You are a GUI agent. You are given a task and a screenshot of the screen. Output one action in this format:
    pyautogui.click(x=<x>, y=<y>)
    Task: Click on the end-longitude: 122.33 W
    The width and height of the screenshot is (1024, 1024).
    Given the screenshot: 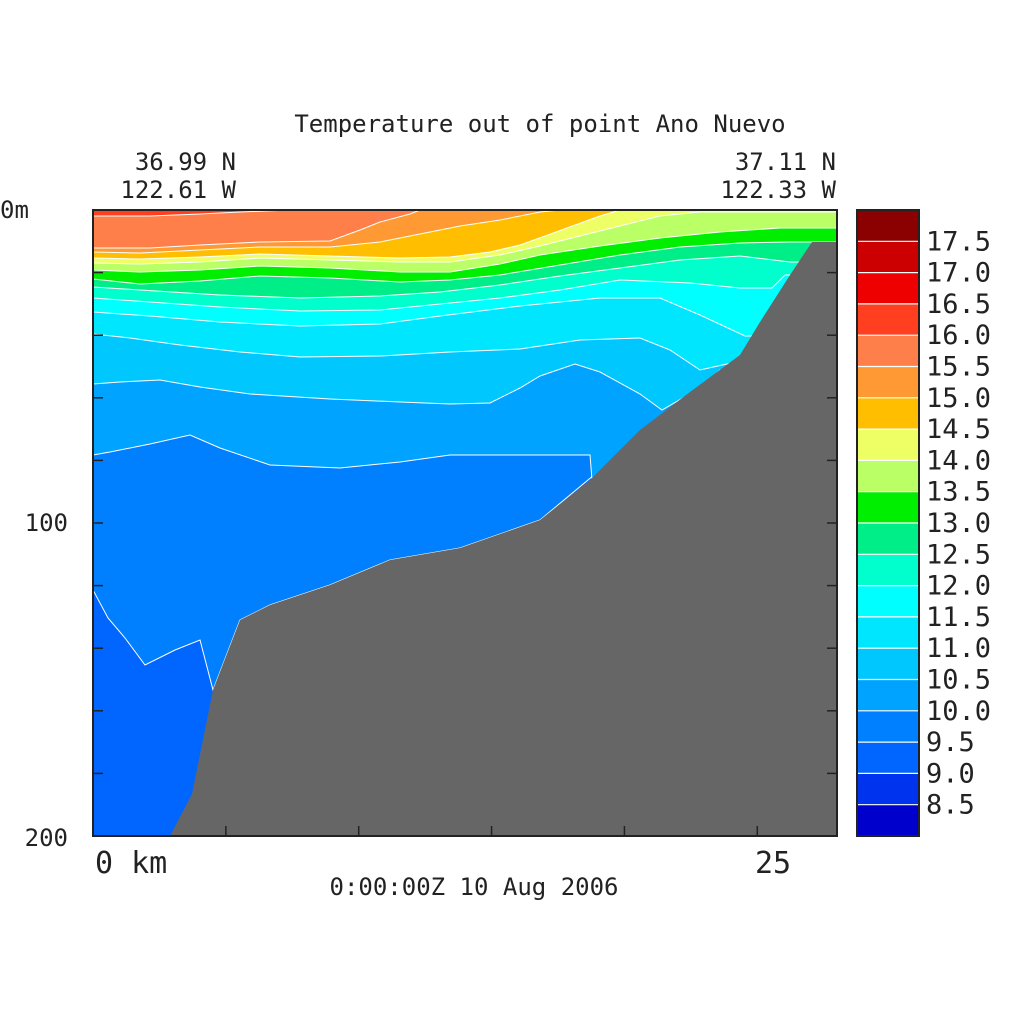 What is the action you would take?
    pyautogui.click(x=778, y=190)
    